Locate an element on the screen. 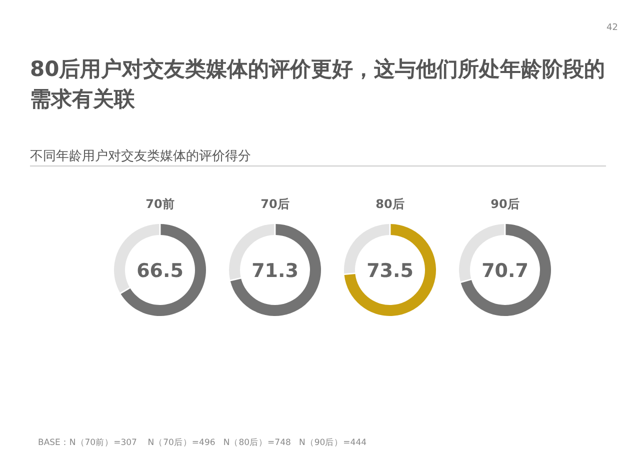 The width and height of the screenshot is (641, 473). data-label: 71.3 is located at coordinates (275, 271).